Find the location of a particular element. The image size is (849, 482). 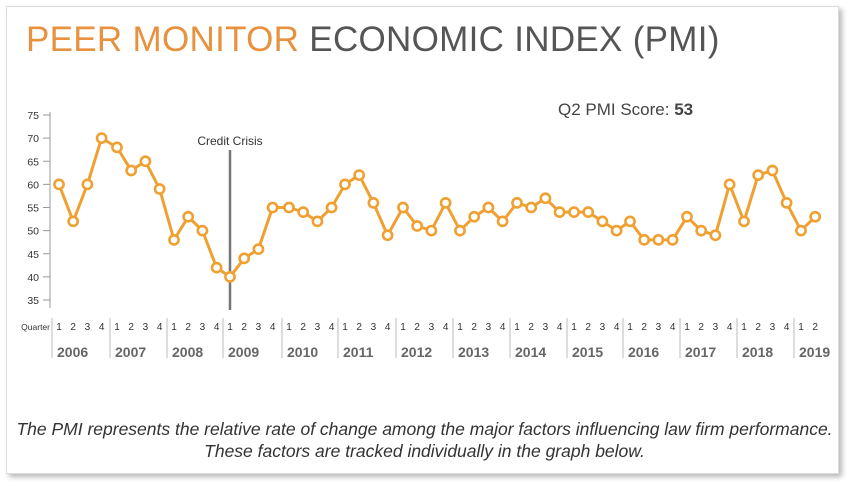

y-tick-label: 35 is located at coordinates (33, 301).